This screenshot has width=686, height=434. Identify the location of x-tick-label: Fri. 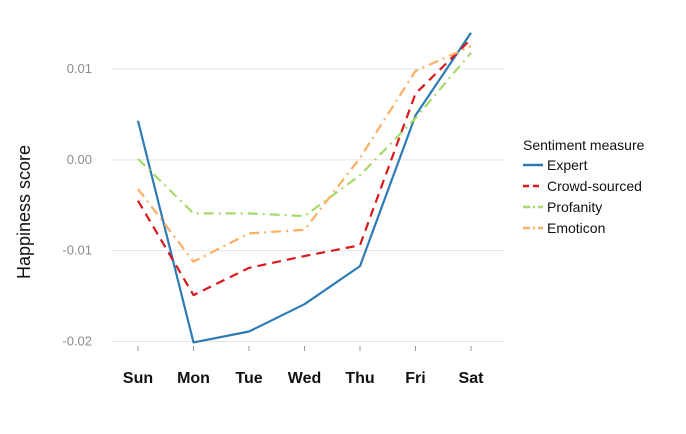
(415, 378).